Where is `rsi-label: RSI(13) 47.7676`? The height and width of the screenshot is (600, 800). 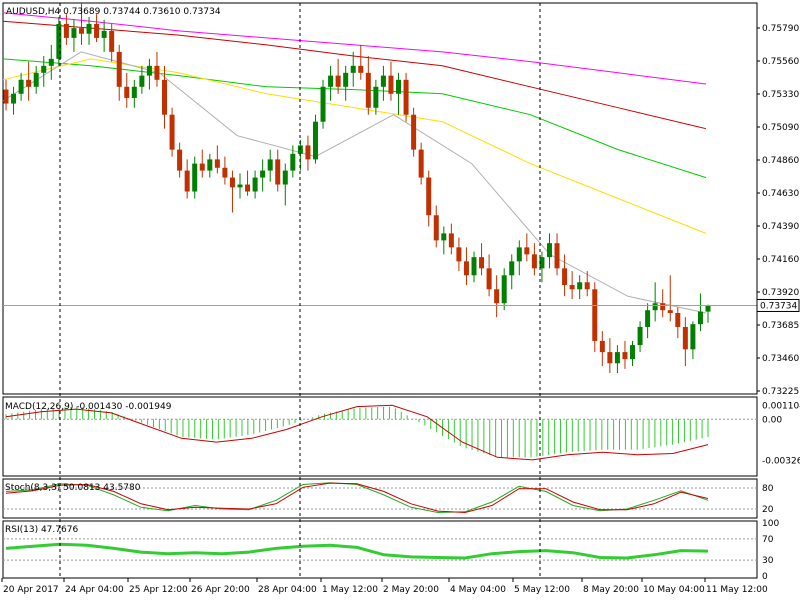
rsi-label: RSI(13) 47.7676 is located at coordinates (41, 530).